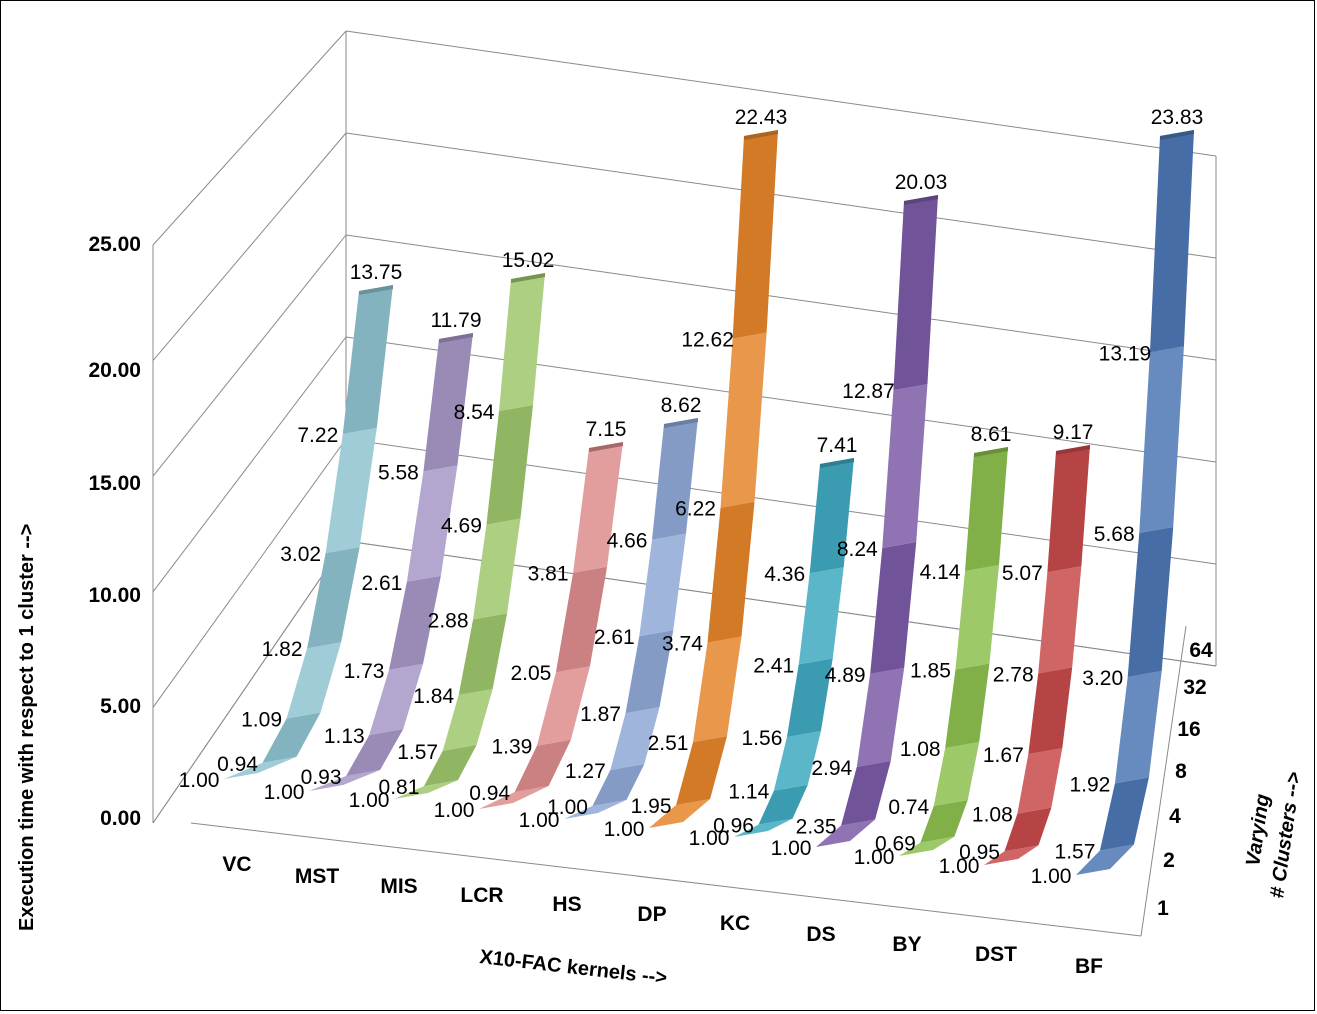 This screenshot has width=1317, height=1014. Describe the element at coordinates (784, 574) in the screenshot. I see `value-label: 4.36` at that location.